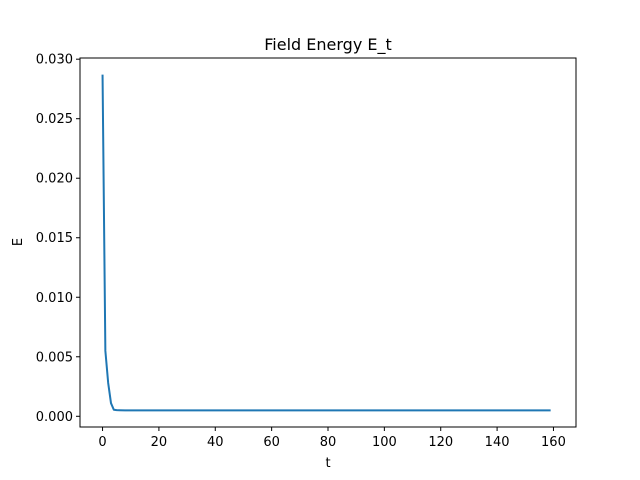 The width and height of the screenshot is (640, 480). Describe the element at coordinates (54, 60) in the screenshot. I see `y-tick-label: 0.030` at that location.